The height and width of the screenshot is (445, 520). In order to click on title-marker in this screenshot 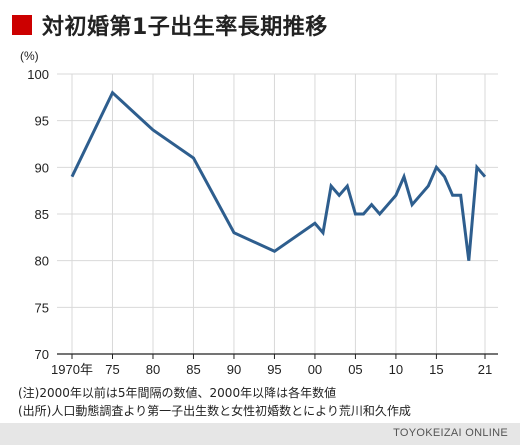, I will do `click(22, 25)`.